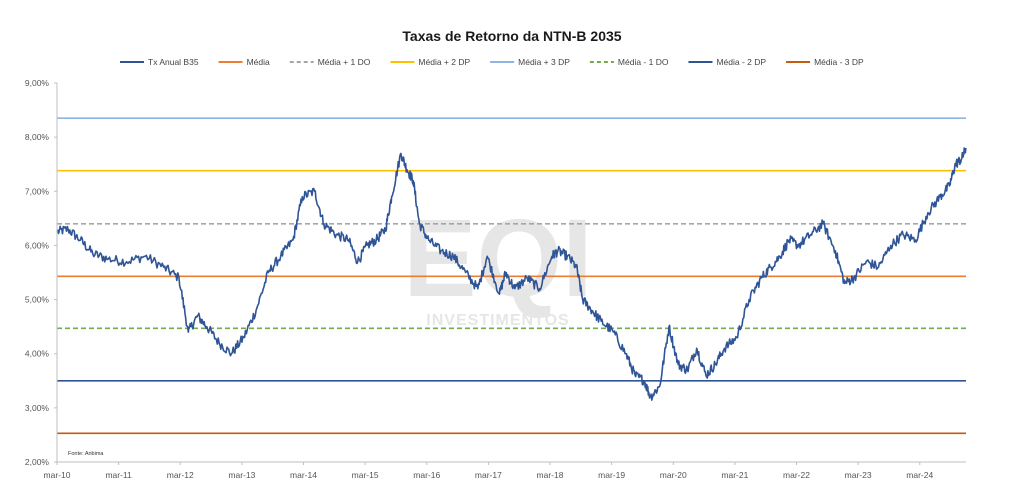  What do you see at coordinates (643, 62) in the screenshot?
I see `legend-label: Média - 1 DO` at bounding box center [643, 62].